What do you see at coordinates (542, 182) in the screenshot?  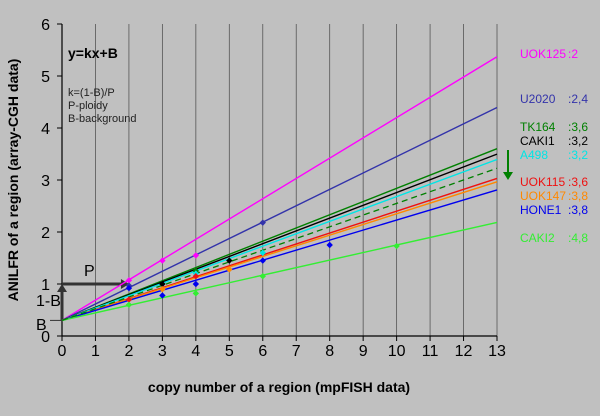 I see `legend-name: UOK115` at bounding box center [542, 182].